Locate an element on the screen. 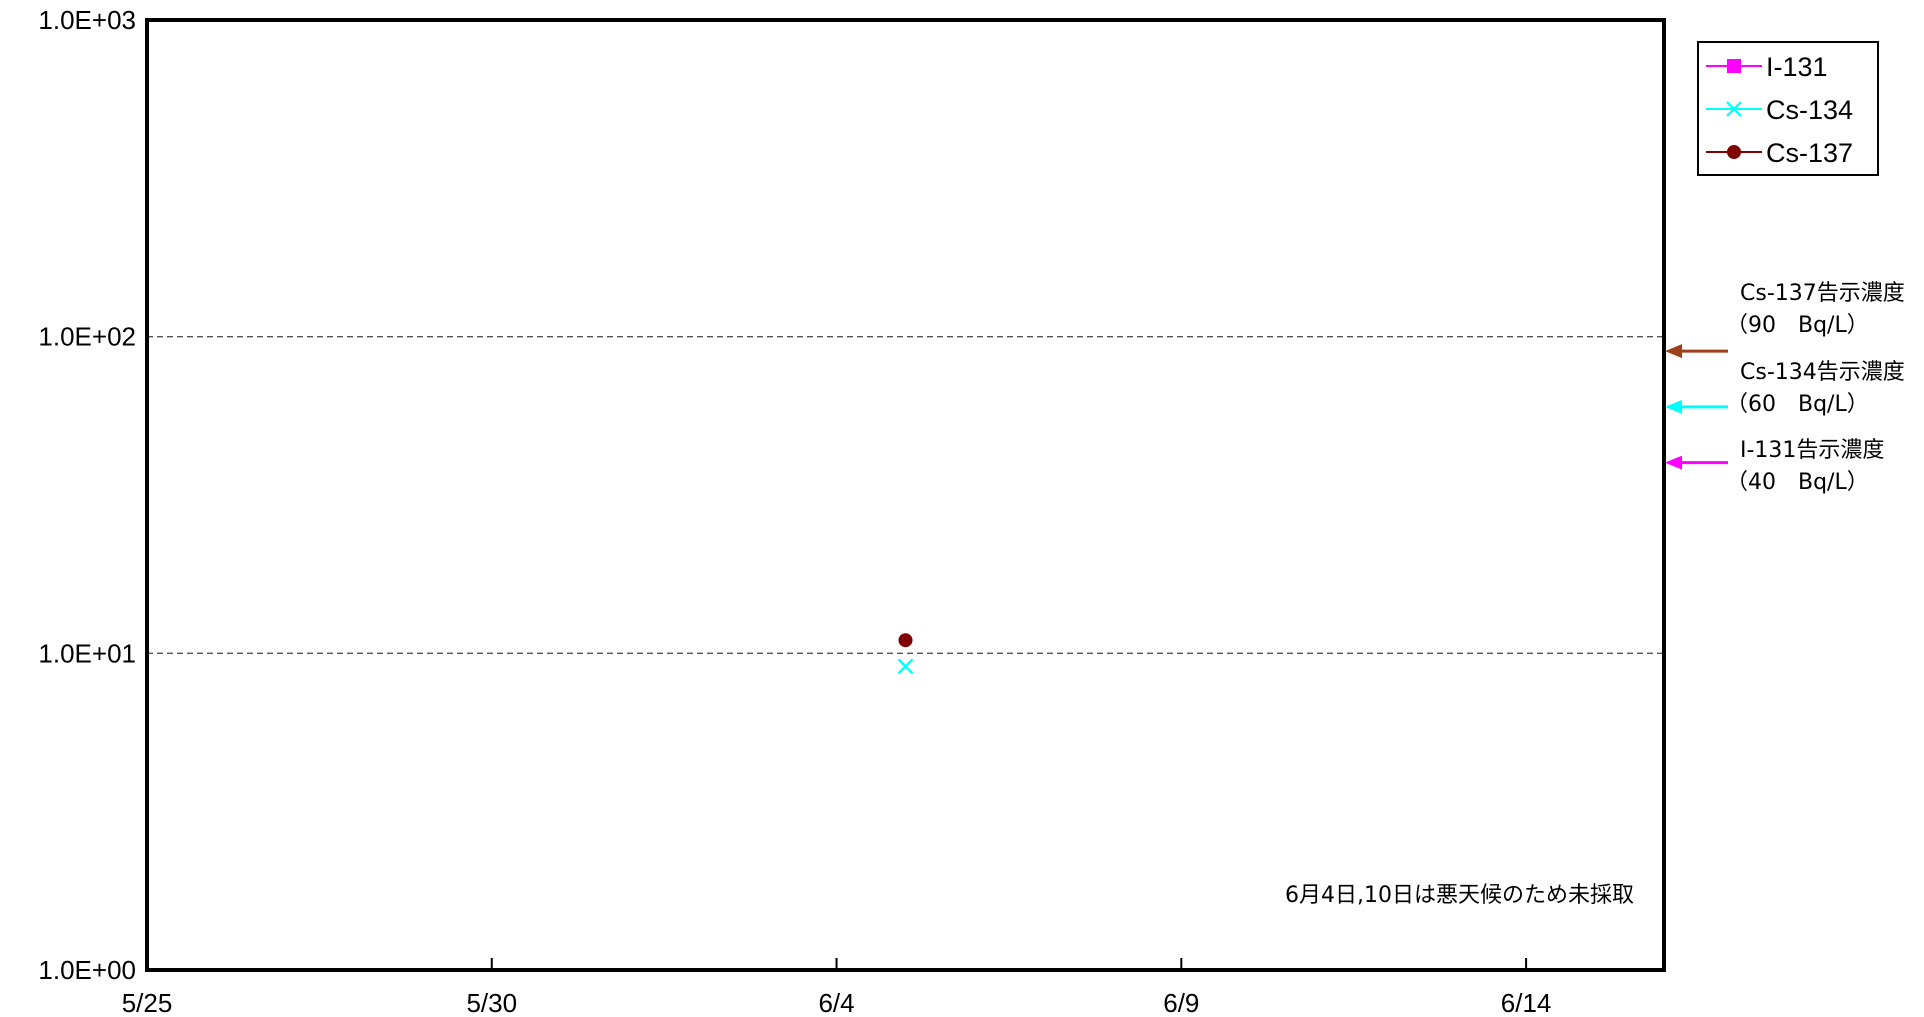 The width and height of the screenshot is (1924, 1017). legend-label: I-131 is located at coordinates (1797, 67).